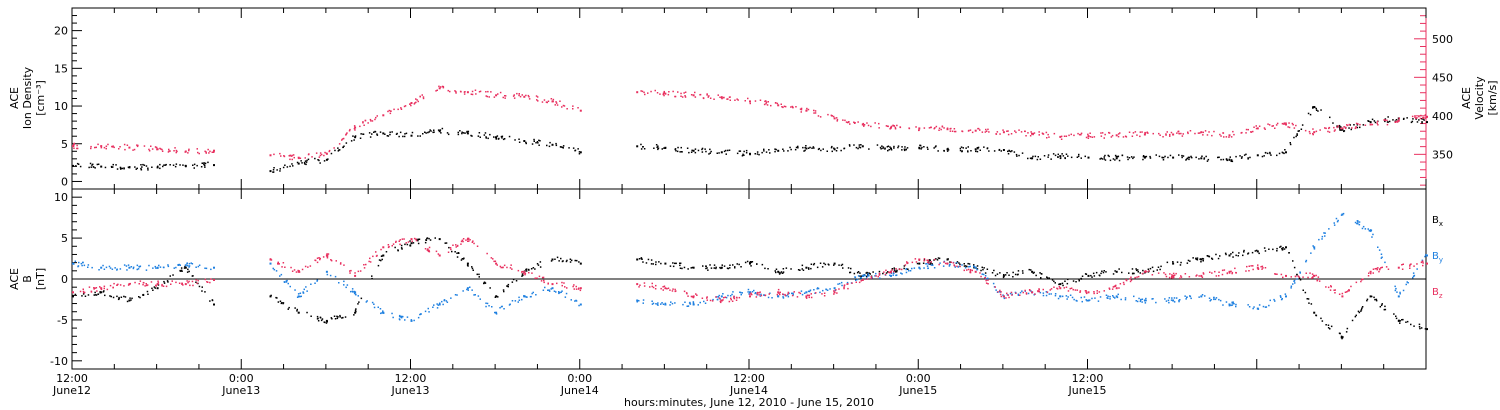 The height and width of the screenshot is (410, 1500). What do you see at coordinates (72, 378) in the screenshot?
I see `x-tick-label-time: 12:00` at bounding box center [72, 378].